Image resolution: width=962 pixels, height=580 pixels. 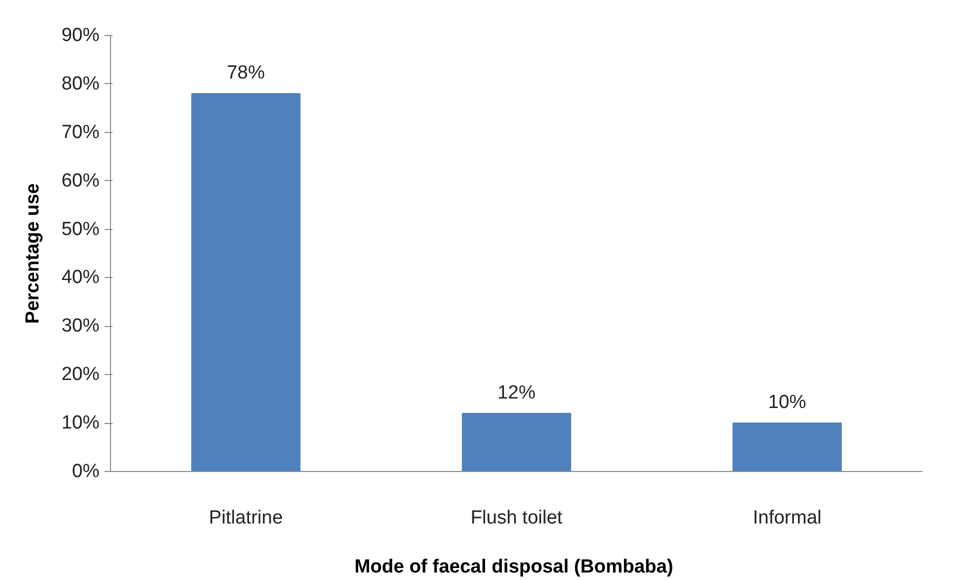 I want to click on x-tick-label: Flush toilet, so click(x=517, y=518).